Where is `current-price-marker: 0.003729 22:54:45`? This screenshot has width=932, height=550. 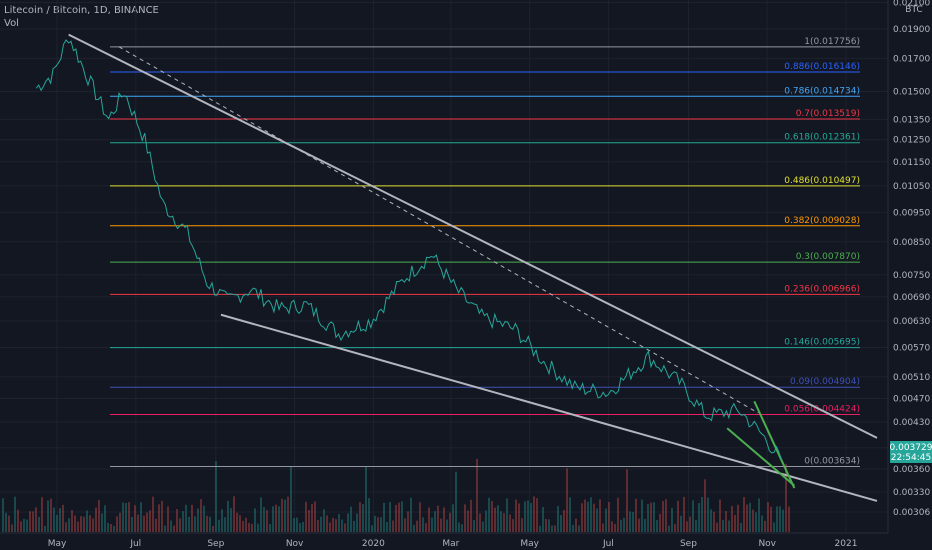 current-price-marker: 0.003729 22:54:45 is located at coordinates (911, 452).